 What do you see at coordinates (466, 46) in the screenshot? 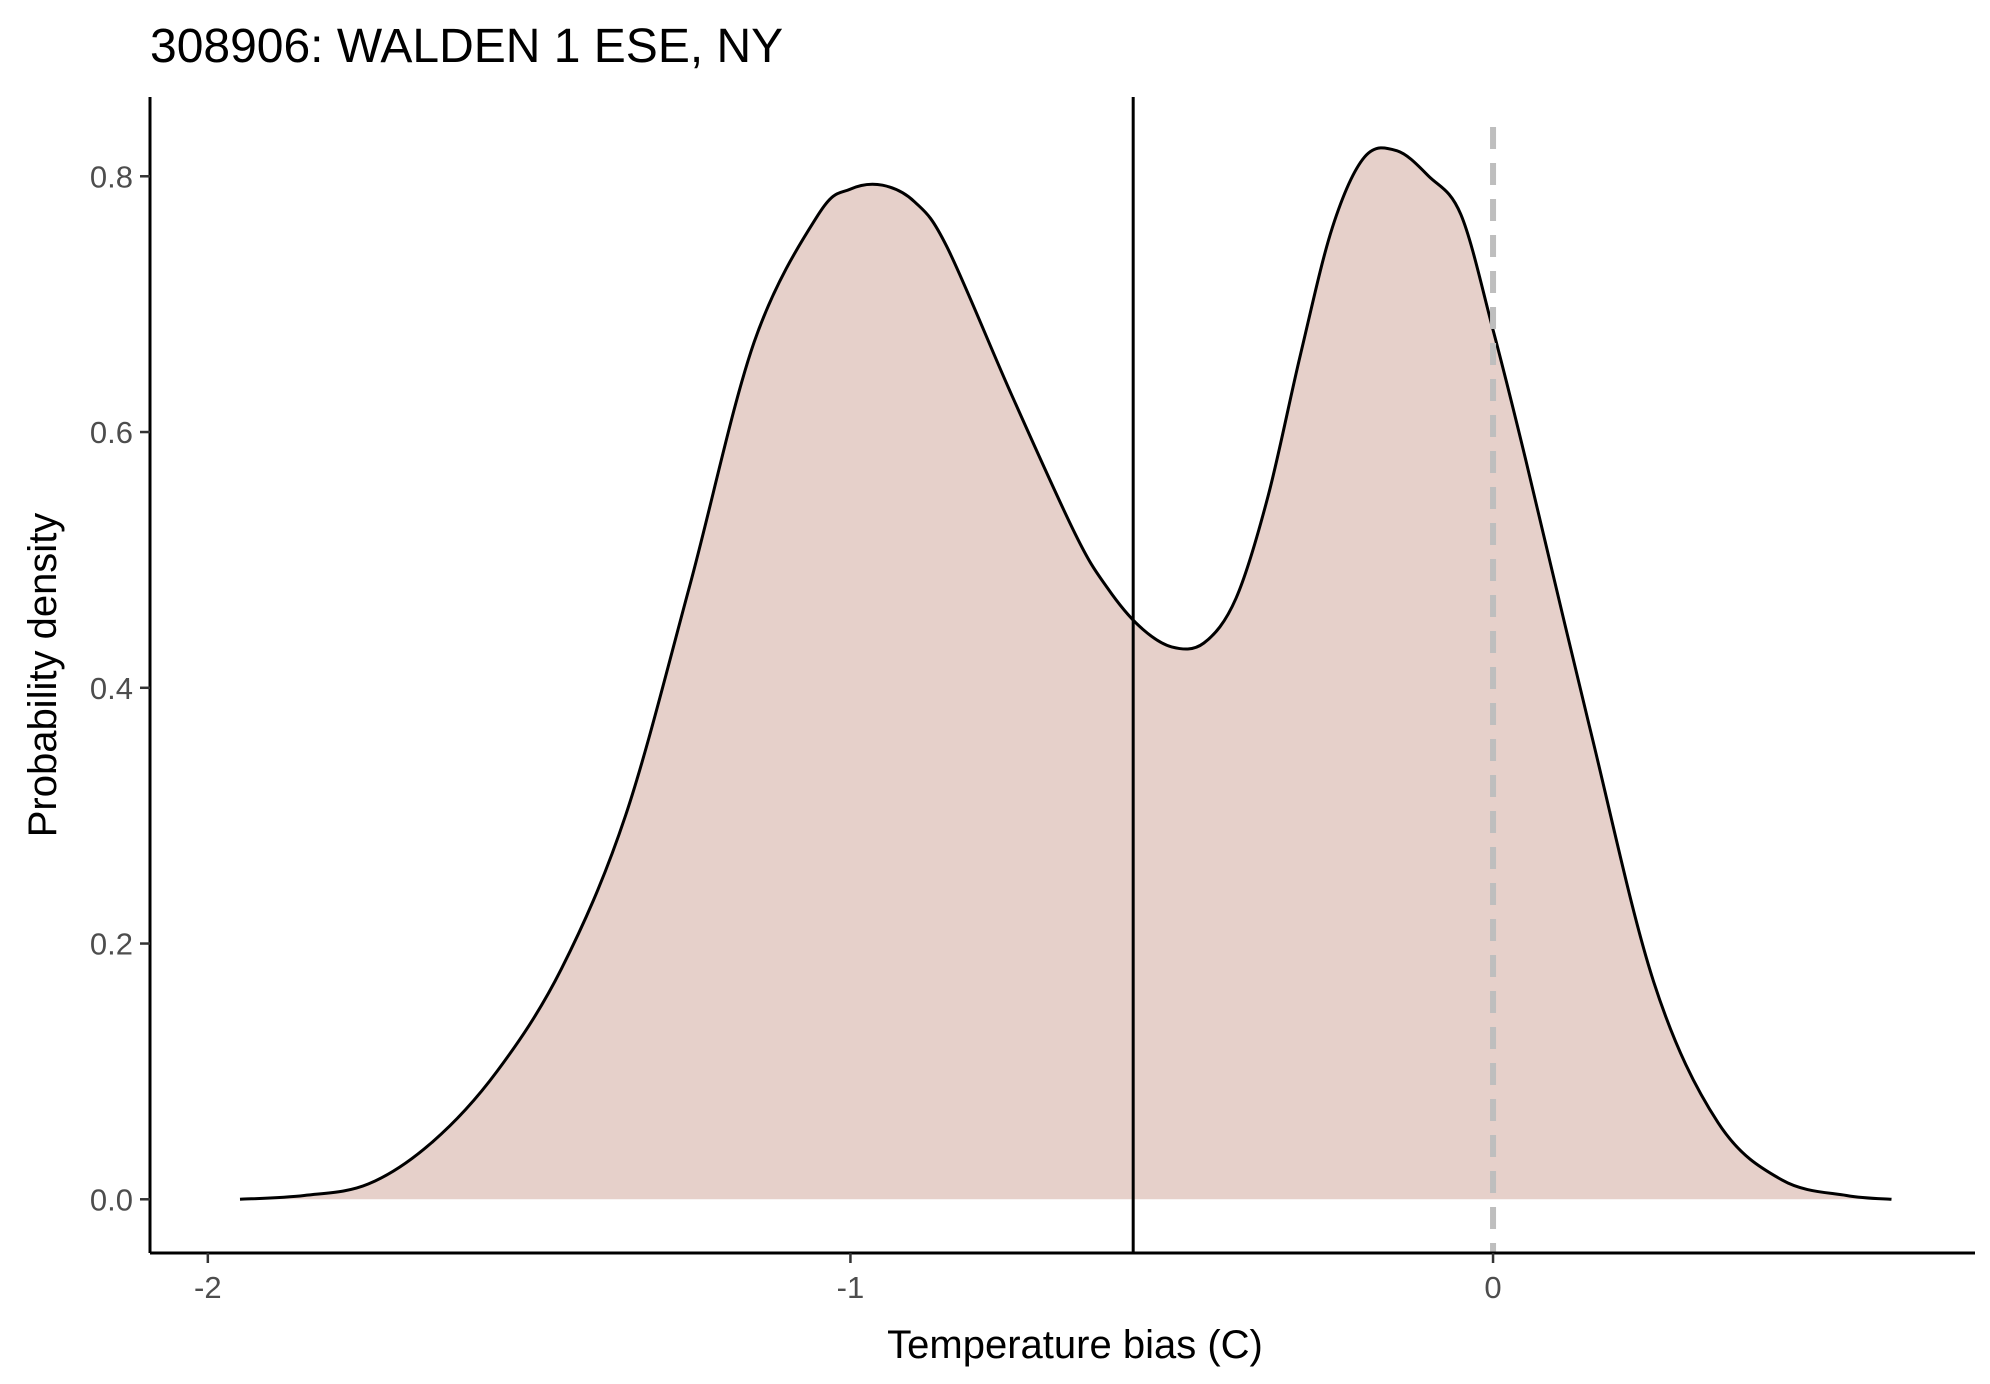
I see `chart-title: 308906: WALDEN 1 ESE, NY` at bounding box center [466, 46].